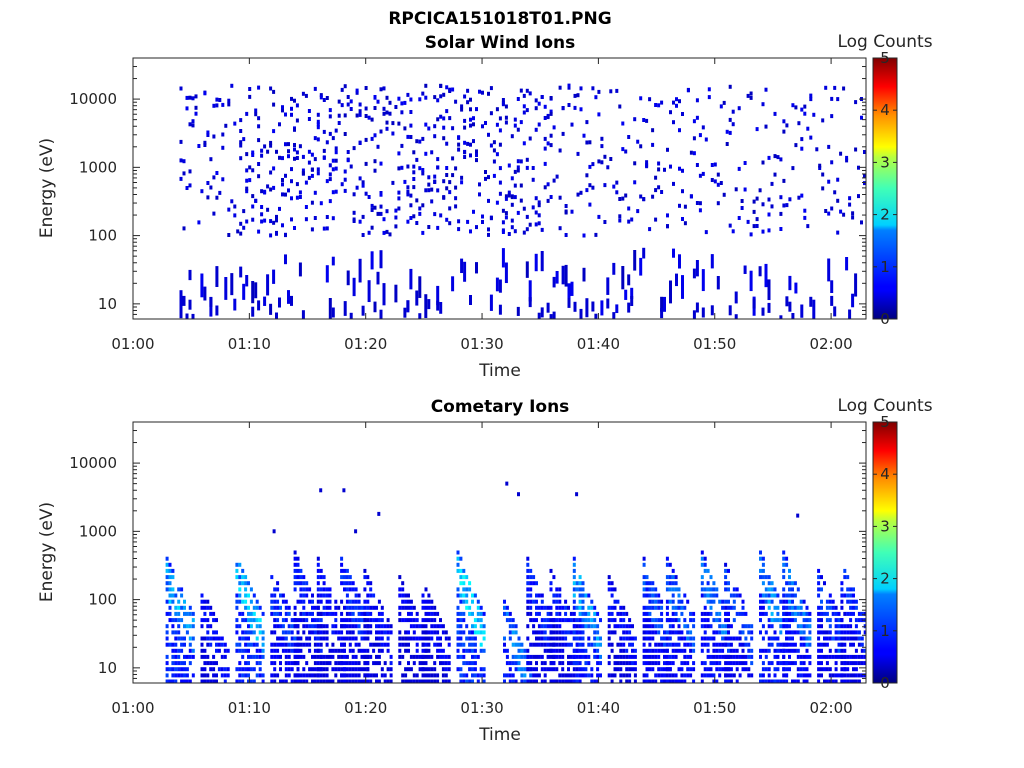  What do you see at coordinates (884, 406) in the screenshot?
I see `colorbar-label: Log Counts` at bounding box center [884, 406].